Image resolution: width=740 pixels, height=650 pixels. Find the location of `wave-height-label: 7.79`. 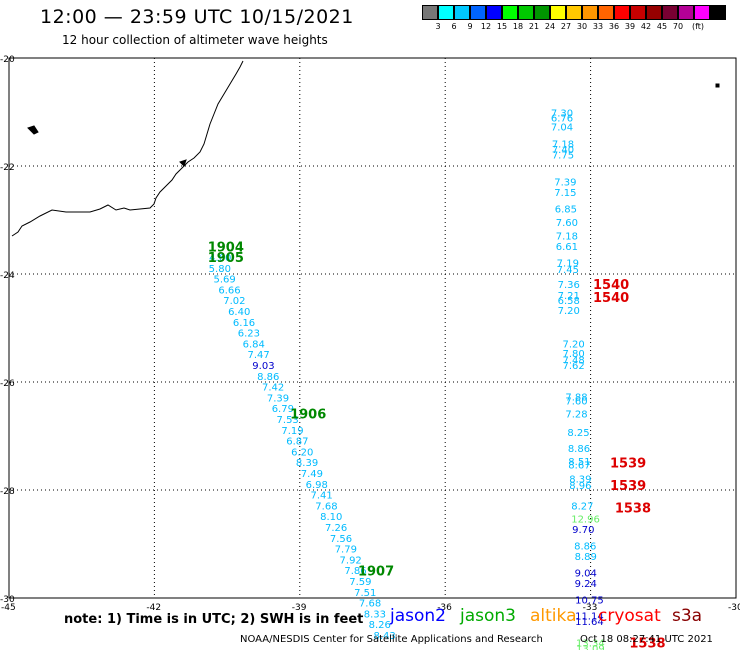

wave-height-label: 7.79 is located at coordinates (346, 550).